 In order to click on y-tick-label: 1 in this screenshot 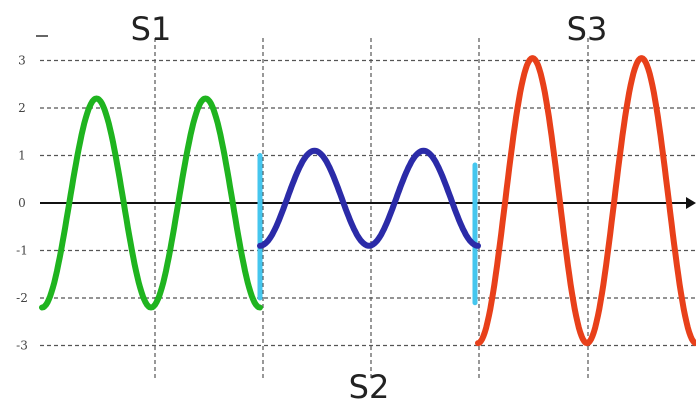, I will do `click(22, 156)`.